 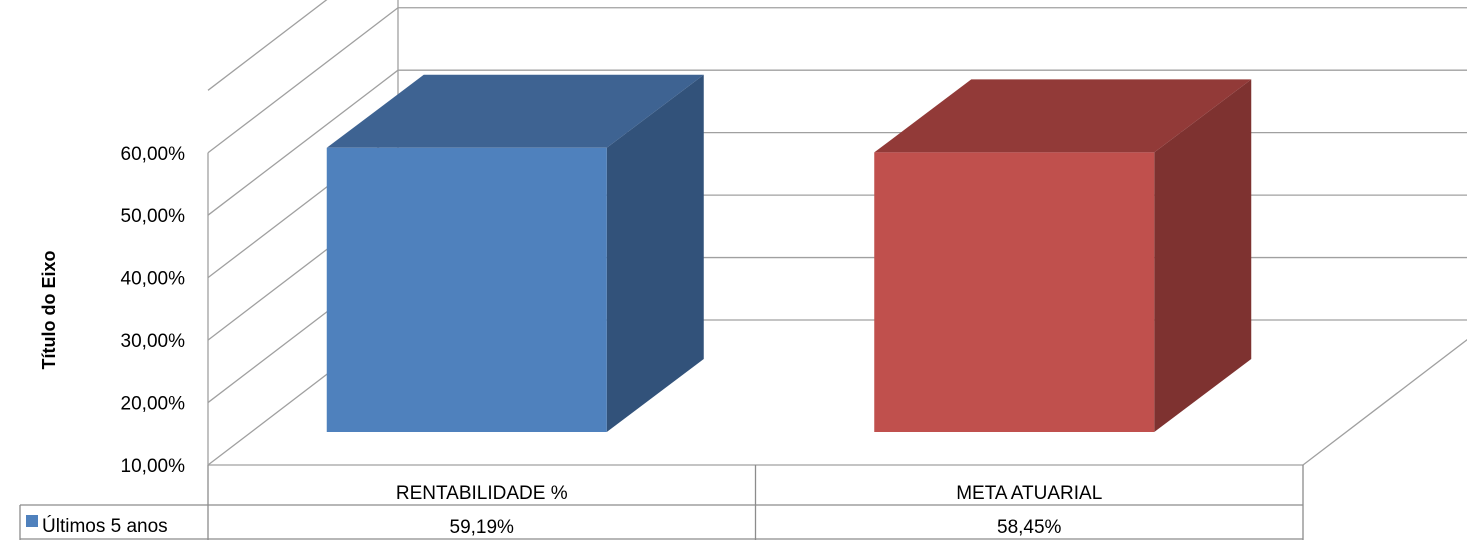 What do you see at coordinates (153, 310) in the screenshot?
I see `y-tick-labels: 10,00% 20,00% 30,00% 40,00% 50,00% 60,00%` at bounding box center [153, 310].